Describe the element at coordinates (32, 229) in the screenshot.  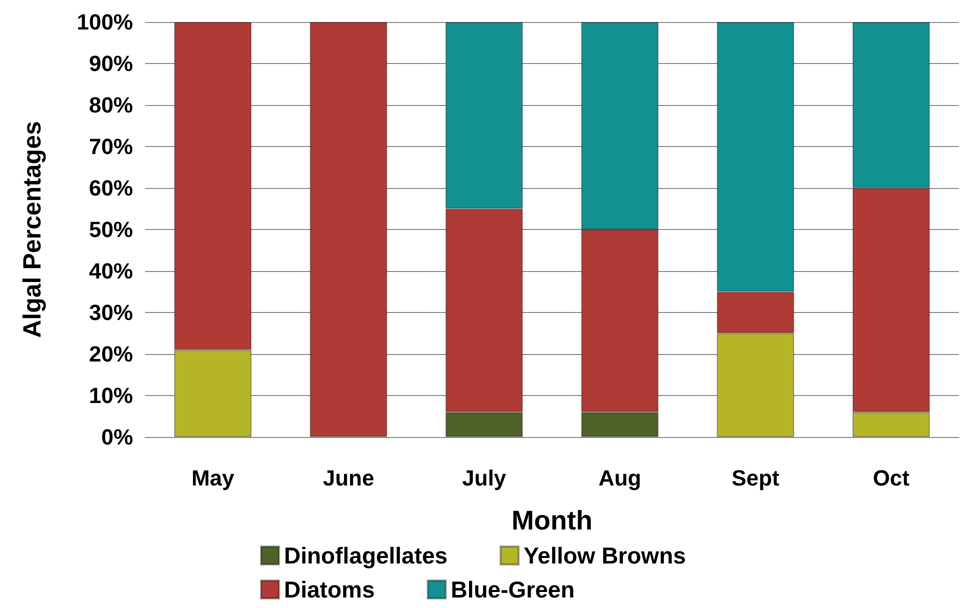
I see `y-axis-title: Algal Percentages` at that location.